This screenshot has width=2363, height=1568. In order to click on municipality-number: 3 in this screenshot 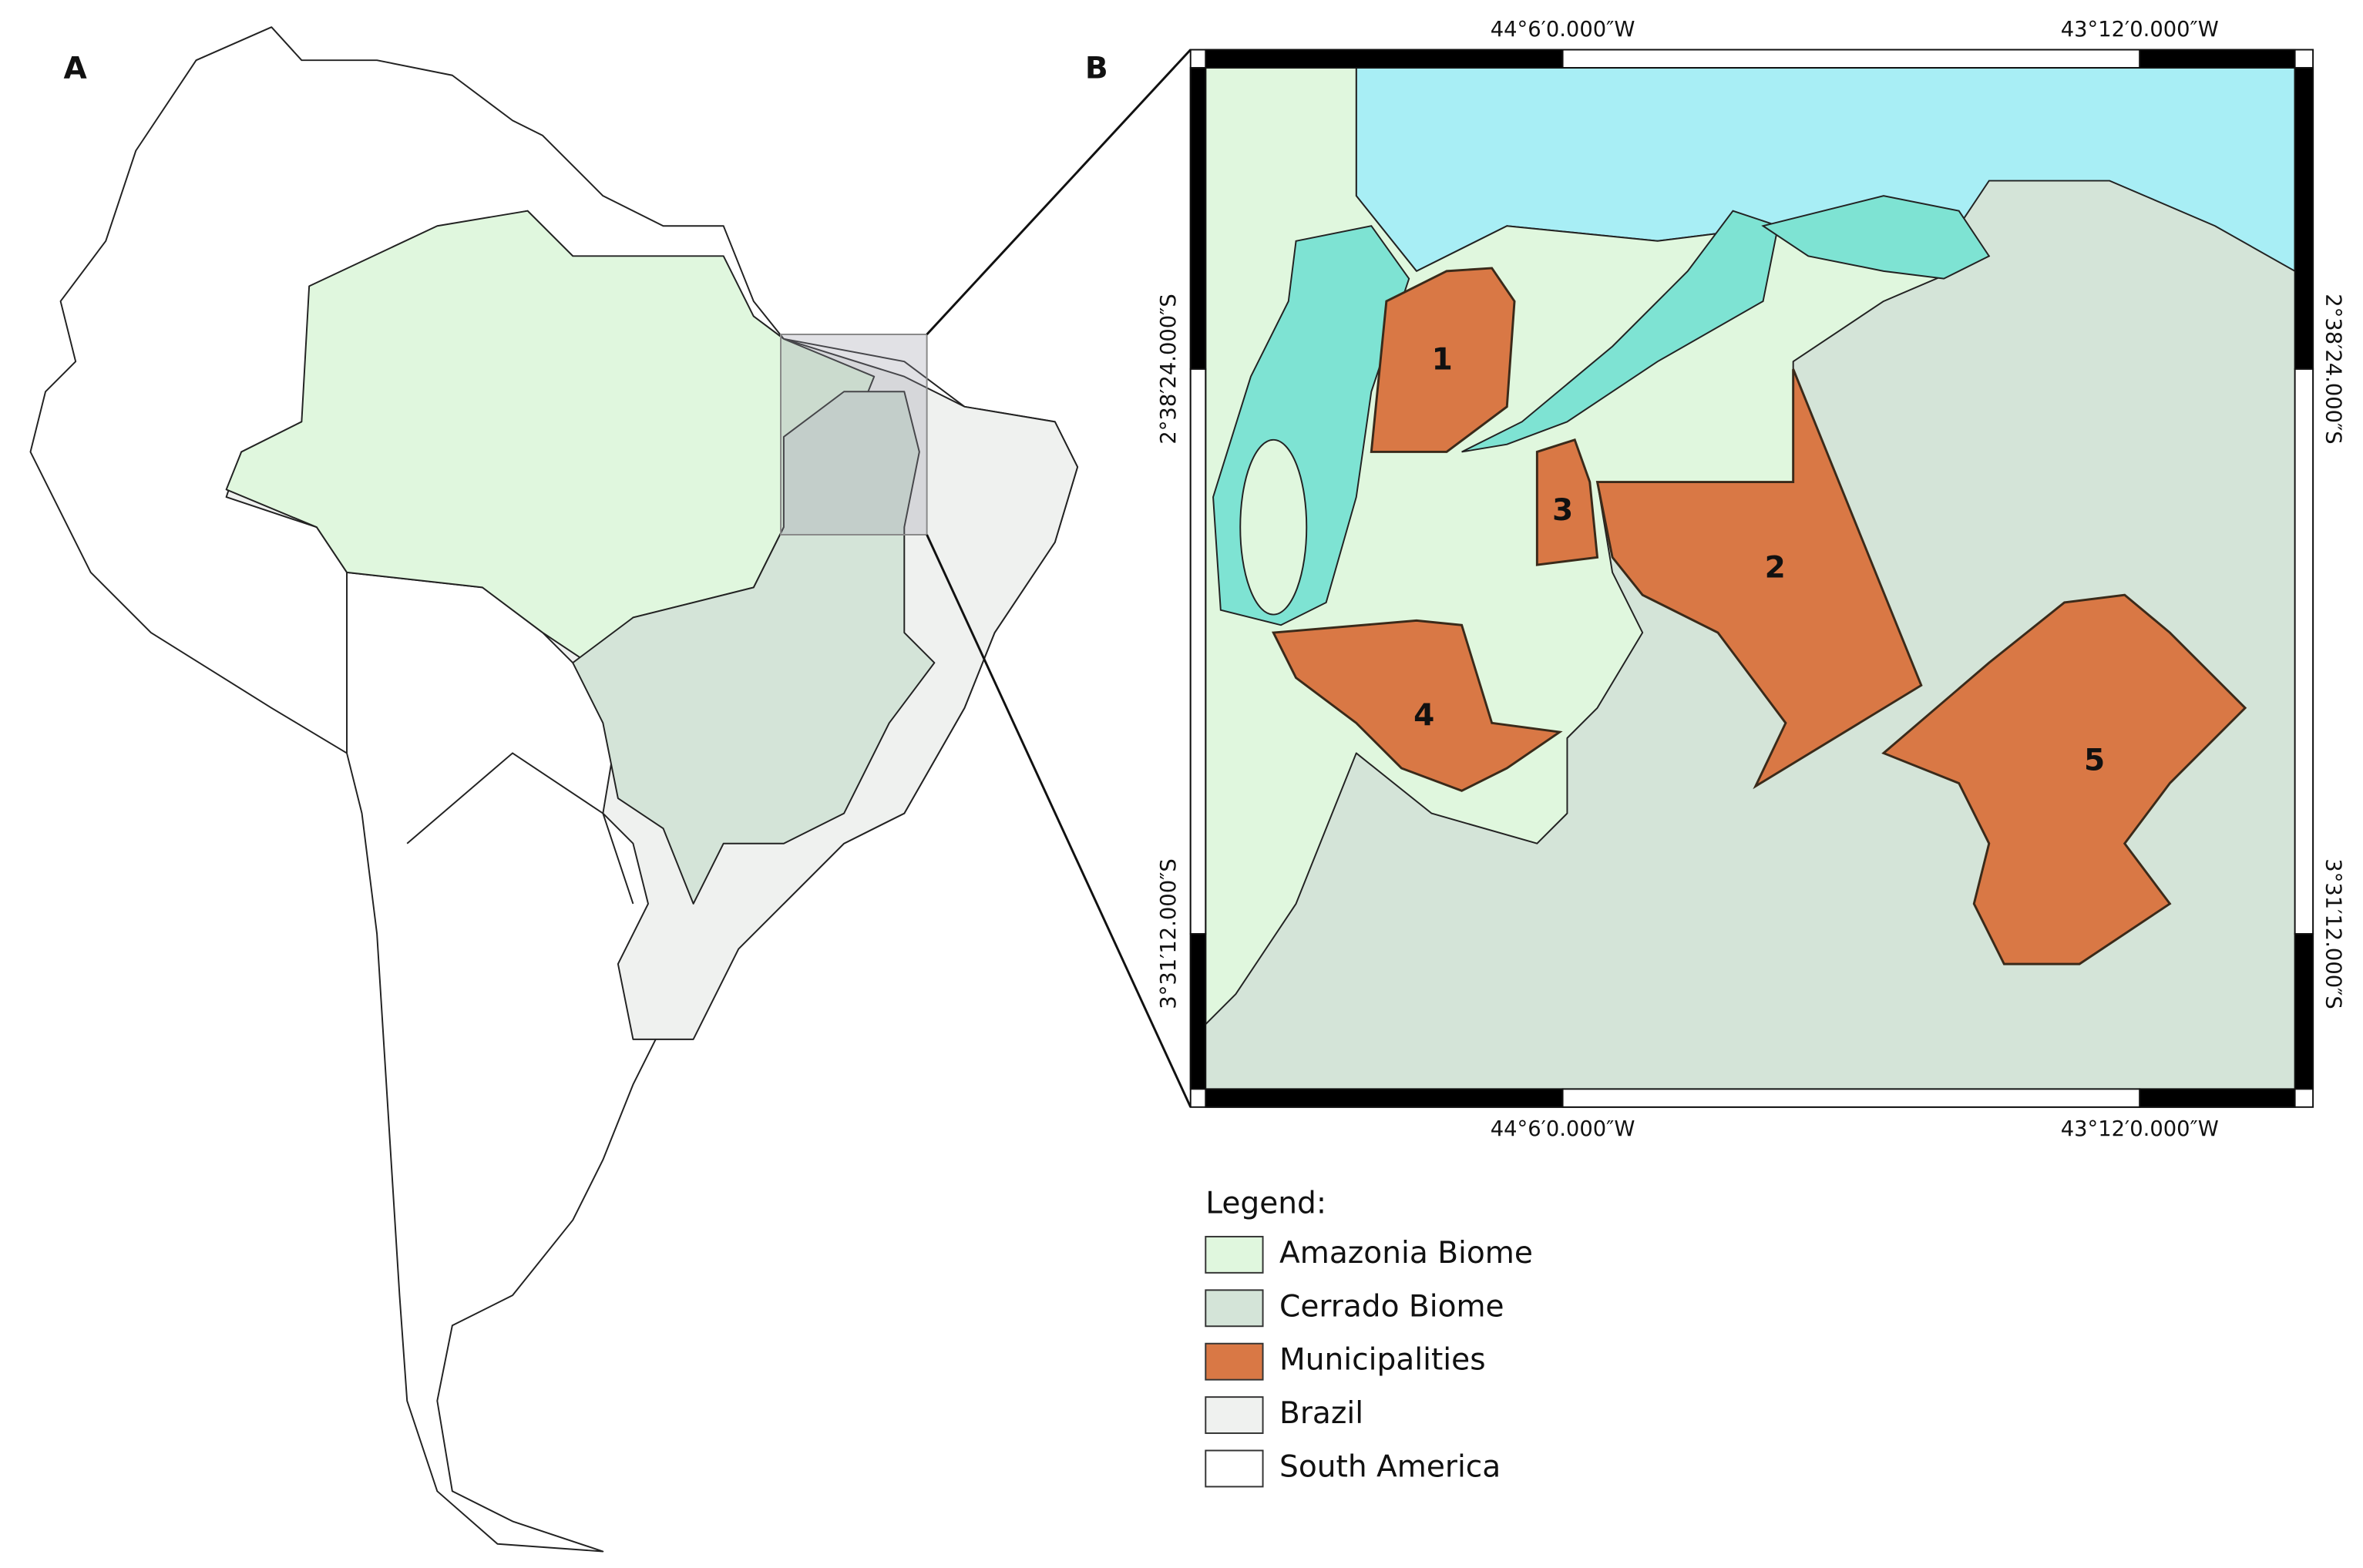, I will do `click(1563, 510)`.